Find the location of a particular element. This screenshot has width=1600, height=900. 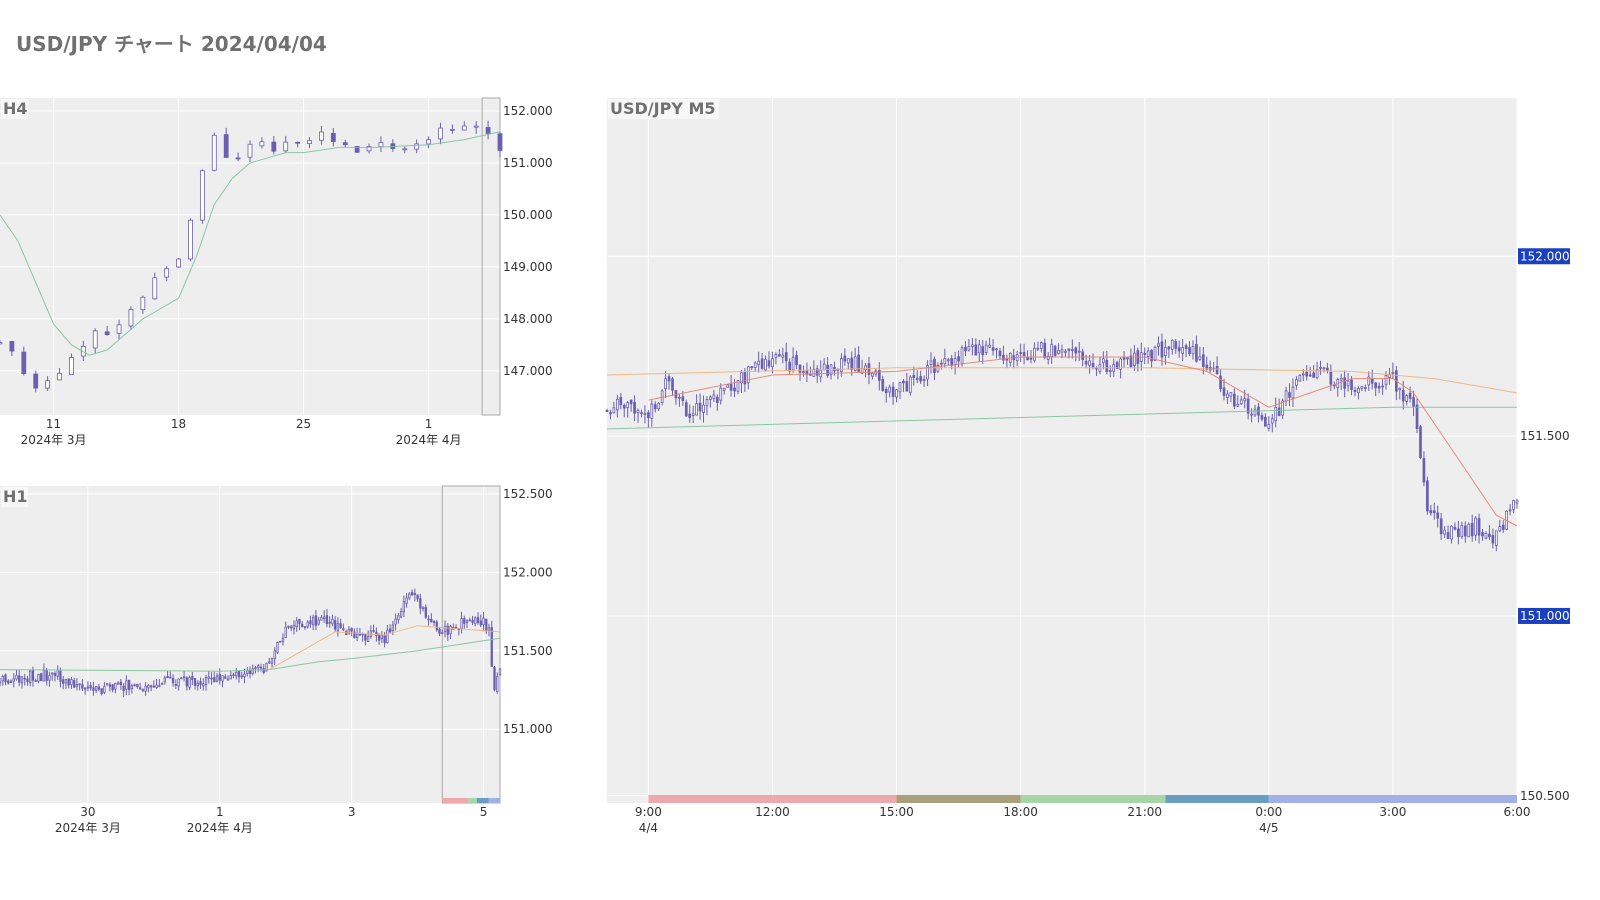

x-tick-sublabel: 4/5 is located at coordinates (1268, 828).